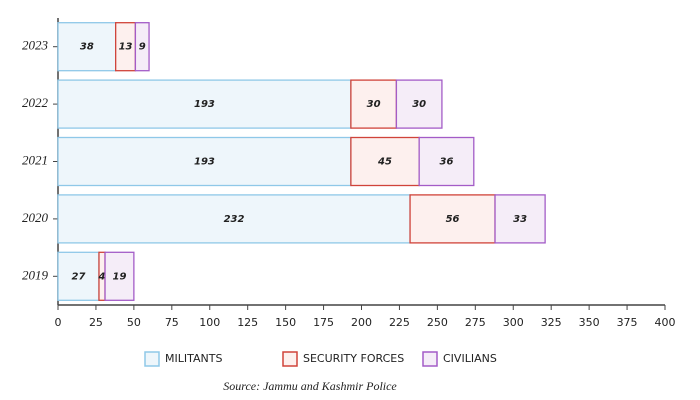 The height and width of the screenshot is (400, 700). I want to click on data-label: 56, so click(453, 219).